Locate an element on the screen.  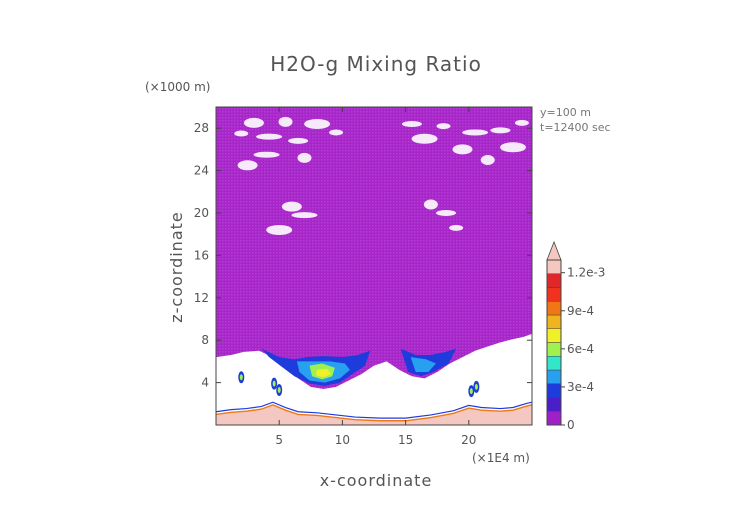
annotation-line: t=12400 sec is located at coordinates (575, 127).